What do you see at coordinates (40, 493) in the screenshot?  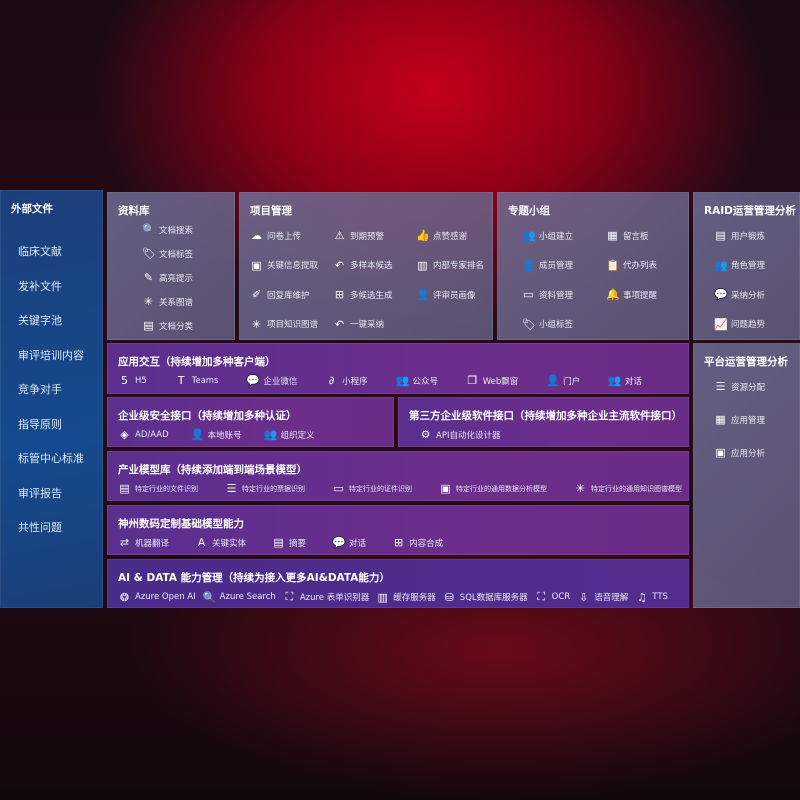 I see `sidebar-item: 审评报告` at bounding box center [40, 493].